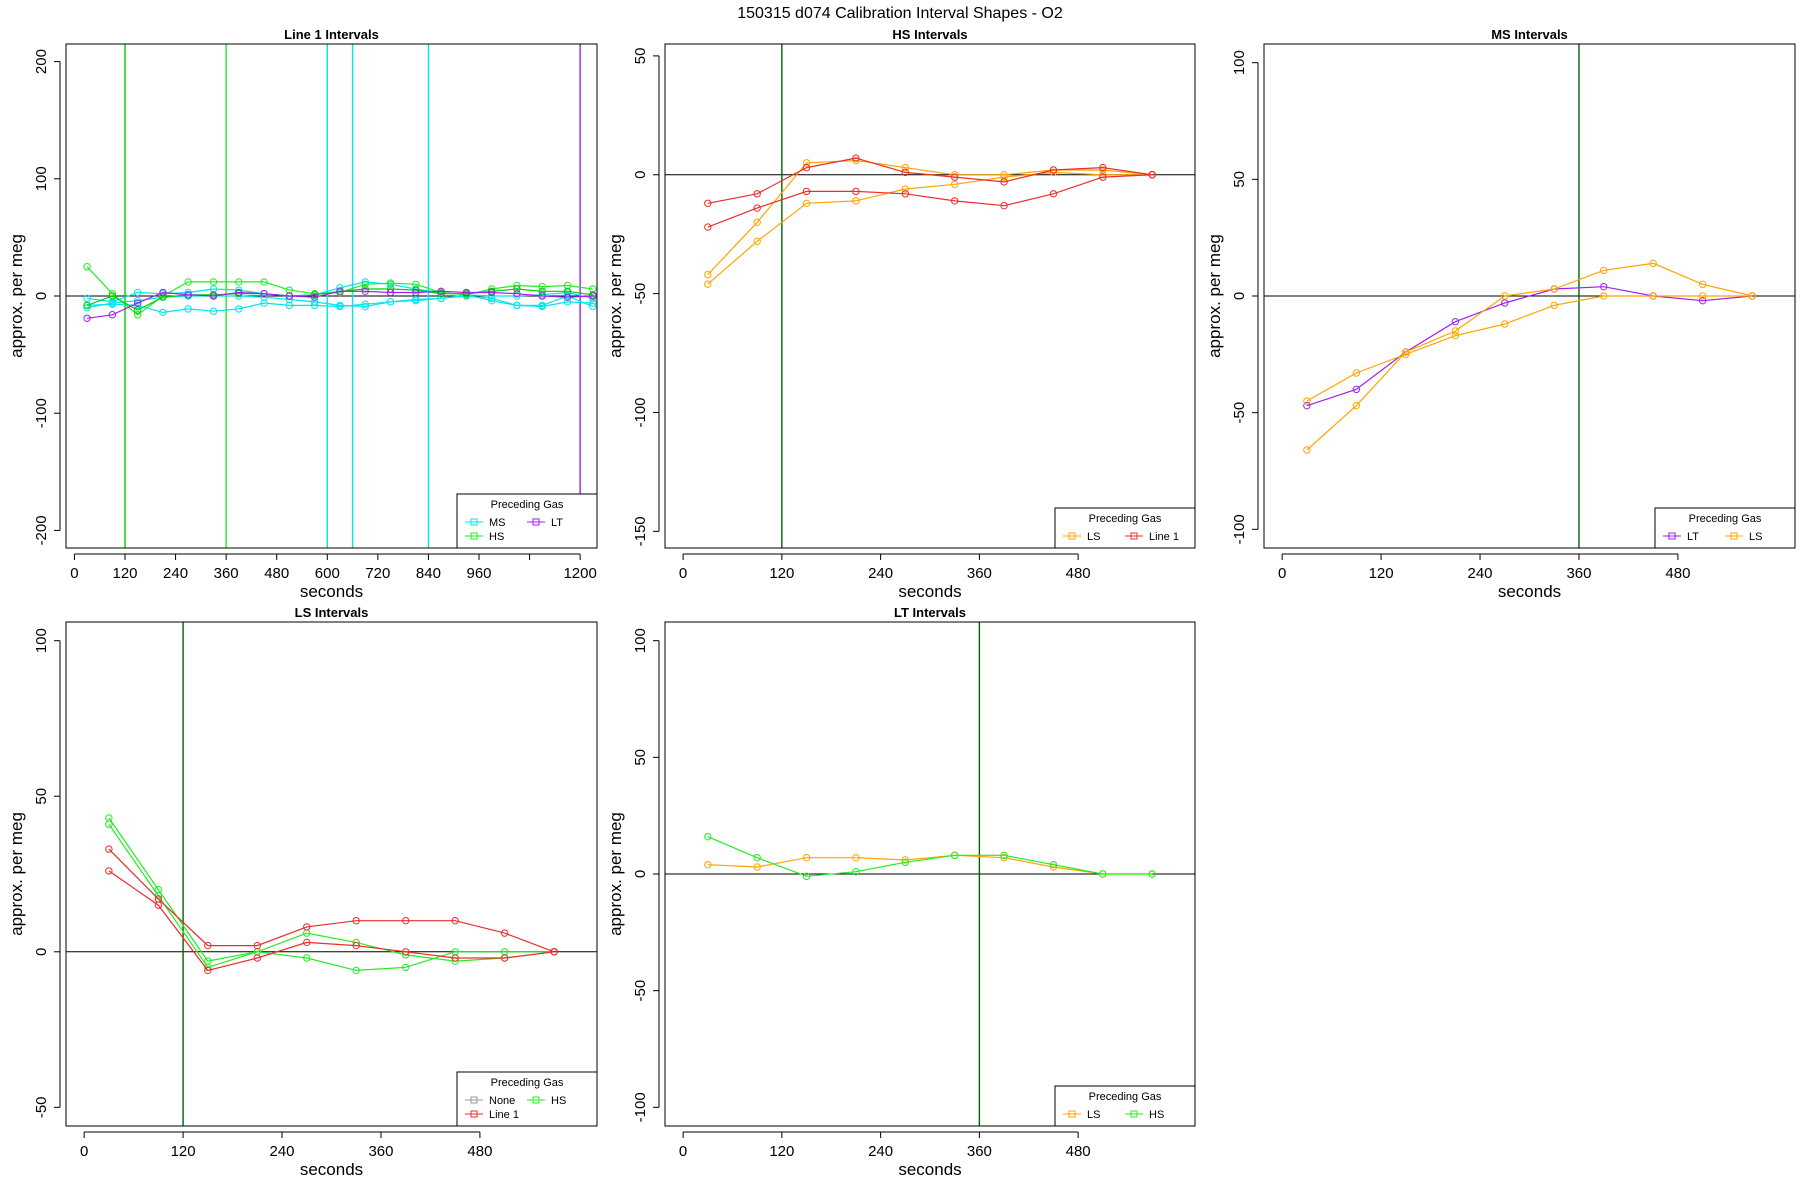 The width and height of the screenshot is (1800, 1200). I want to click on x-axis-label: seconds, so click(331, 1169).